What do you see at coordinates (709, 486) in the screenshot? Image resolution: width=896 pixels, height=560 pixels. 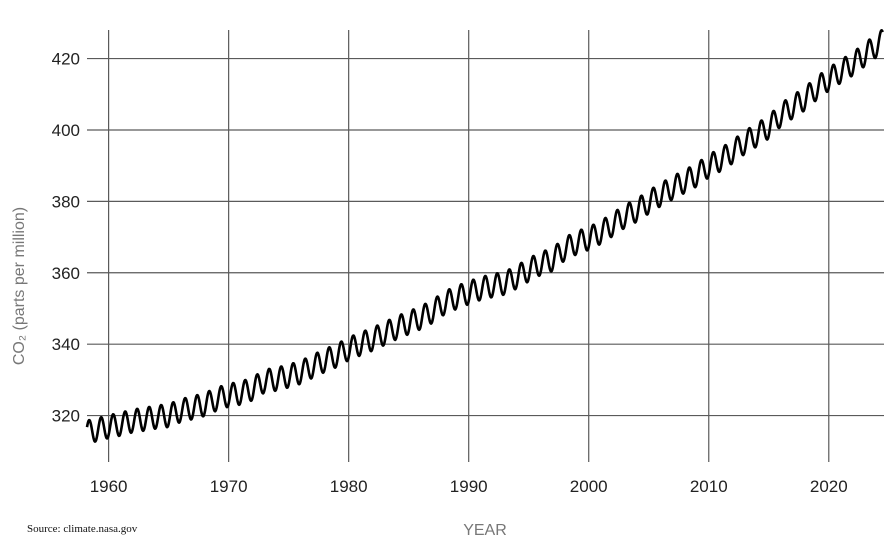 I see `x-tick-label: 2010` at bounding box center [709, 486].